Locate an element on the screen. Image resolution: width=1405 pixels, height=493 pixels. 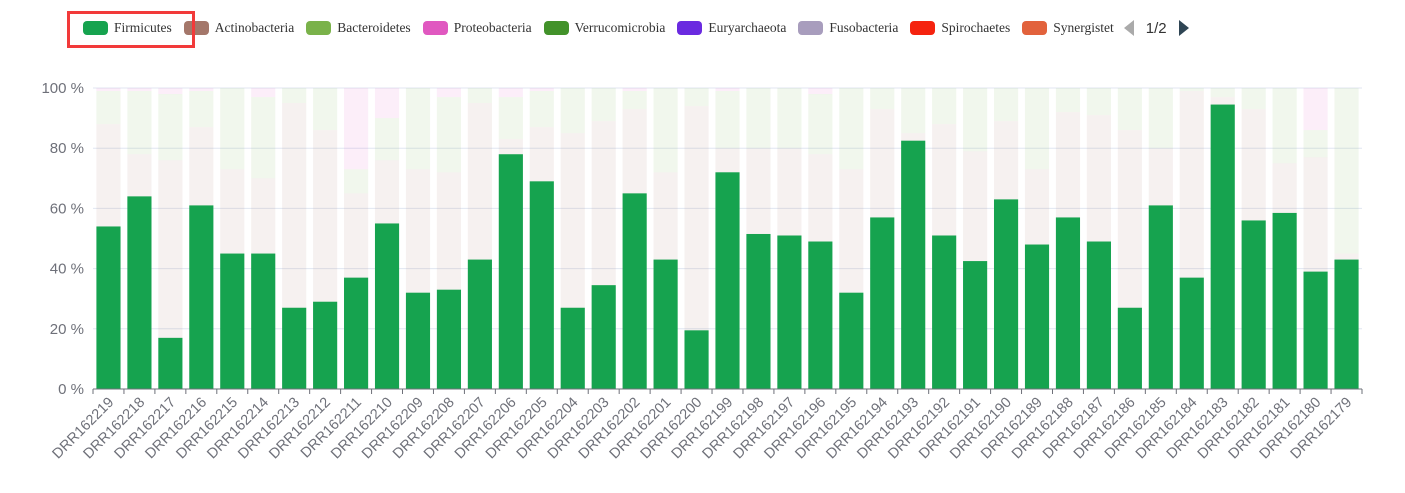
legend-highlight-box is located at coordinates (131, 29).